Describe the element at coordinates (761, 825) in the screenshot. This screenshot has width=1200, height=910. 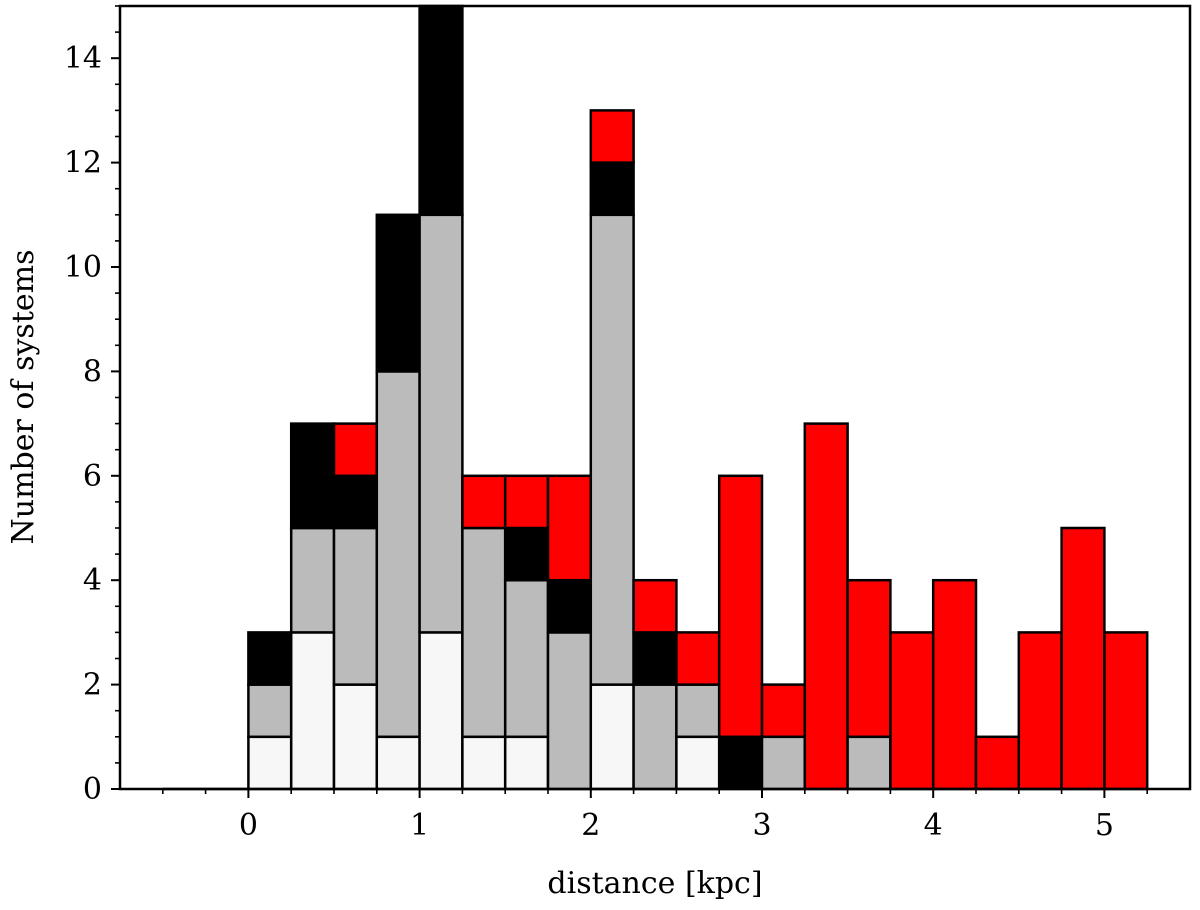
I see `x-tick-label: 3` at that location.